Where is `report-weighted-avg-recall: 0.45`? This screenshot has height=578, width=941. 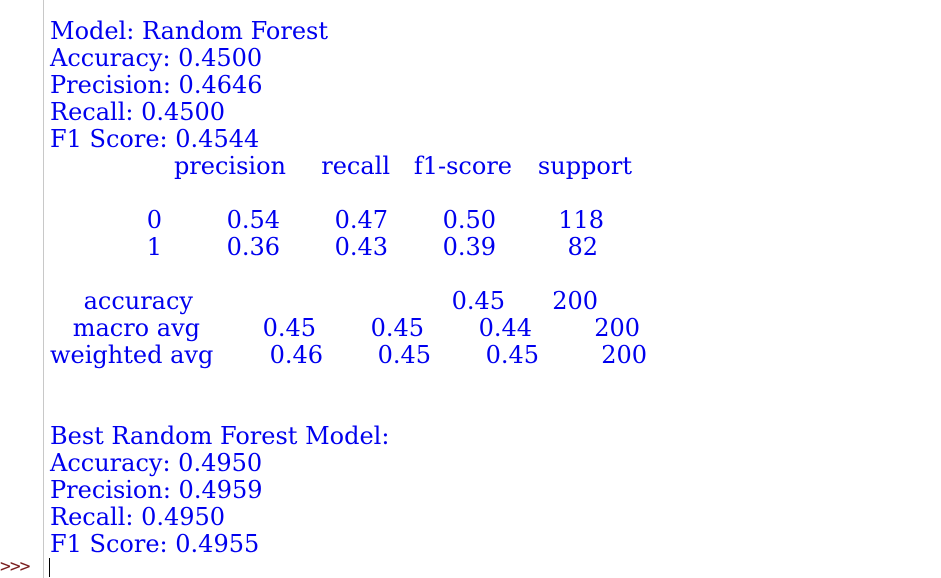 report-weighted-avg-recall: 0.45 is located at coordinates (404, 355).